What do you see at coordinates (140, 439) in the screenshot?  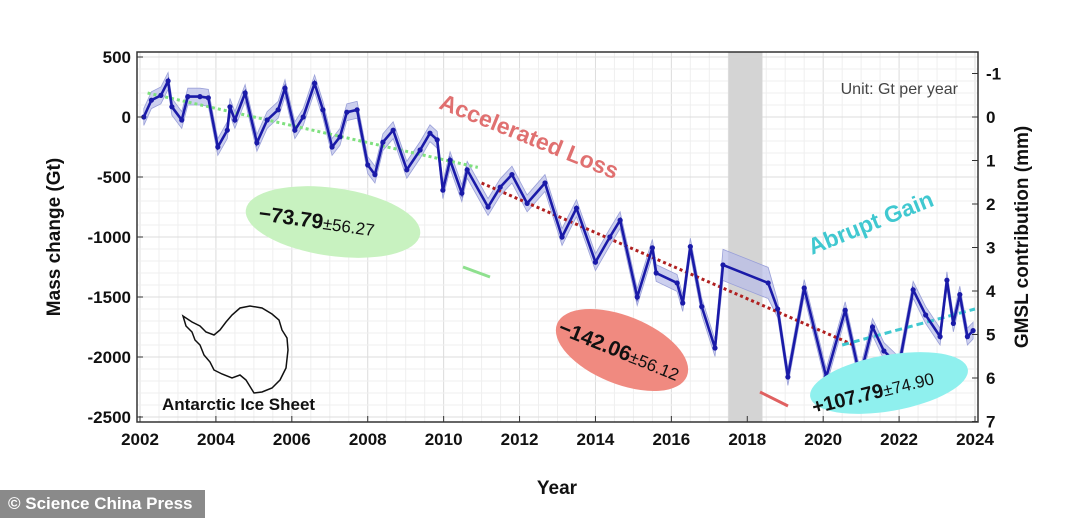 I see `x-tick-label: 2002` at bounding box center [140, 439].